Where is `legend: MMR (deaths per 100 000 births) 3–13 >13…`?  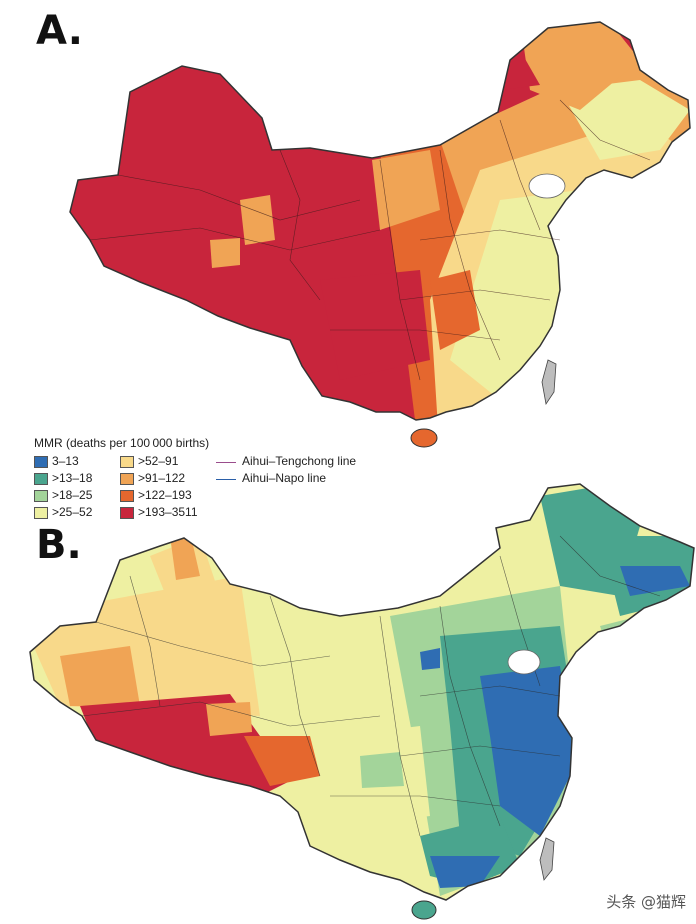 legend: MMR (deaths per 100 000 births) 3–13 >13… is located at coordinates (204, 479).